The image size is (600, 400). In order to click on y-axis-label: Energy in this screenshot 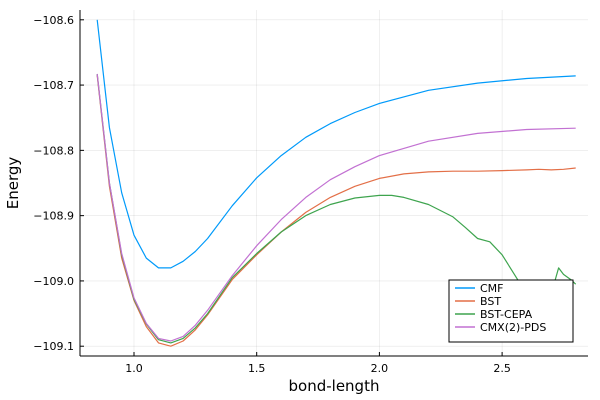, I will do `click(13, 183)`.